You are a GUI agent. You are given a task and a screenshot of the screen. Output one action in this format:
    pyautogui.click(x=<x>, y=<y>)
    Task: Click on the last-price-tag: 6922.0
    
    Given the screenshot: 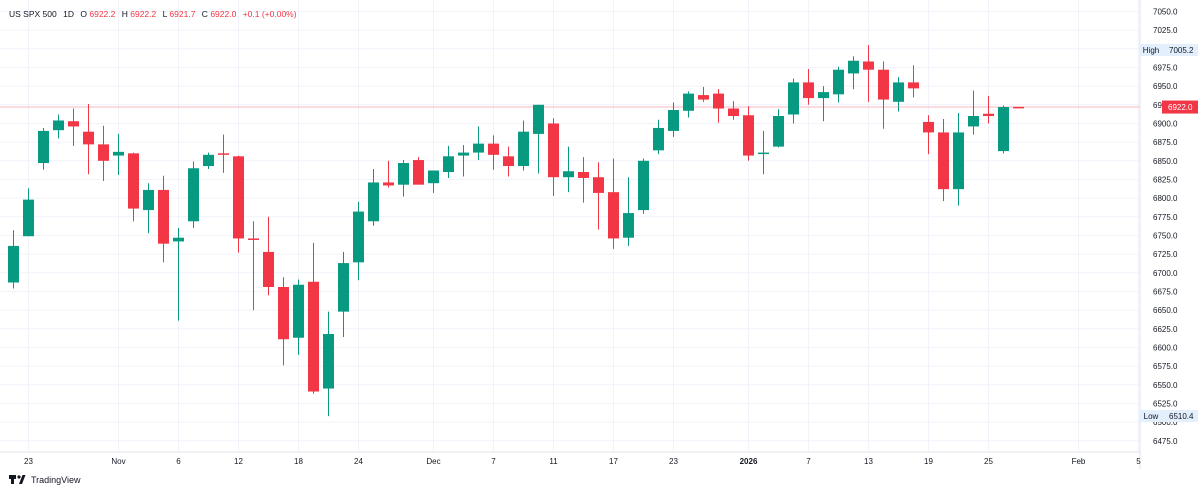 What is the action you would take?
    pyautogui.click(x=1180, y=107)
    